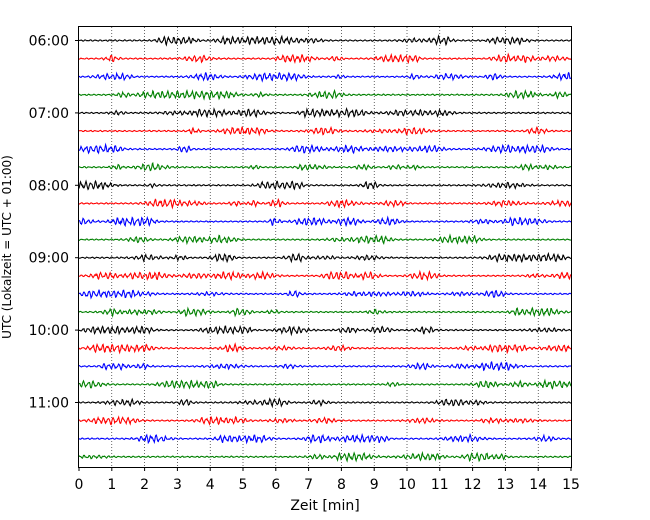 Image resolution: width=650 pixels, height=520 pixels. I want to click on x-tick-label: 5, so click(243, 485).